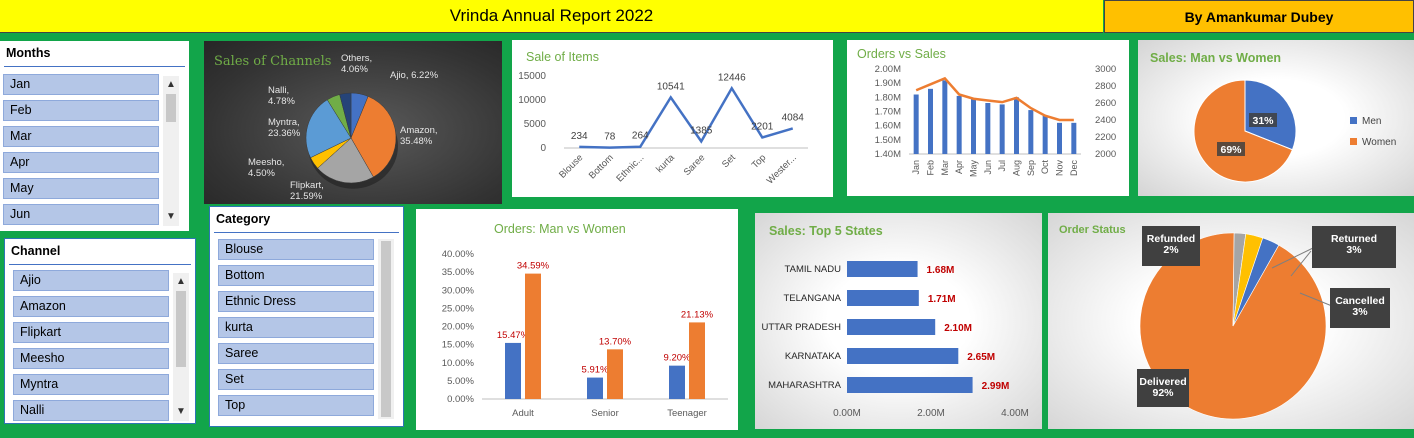 This screenshot has height=438, width=1414. Describe the element at coordinates (307, 185) in the screenshot. I see `data-label-flipkart: Flipkart,` at that location.